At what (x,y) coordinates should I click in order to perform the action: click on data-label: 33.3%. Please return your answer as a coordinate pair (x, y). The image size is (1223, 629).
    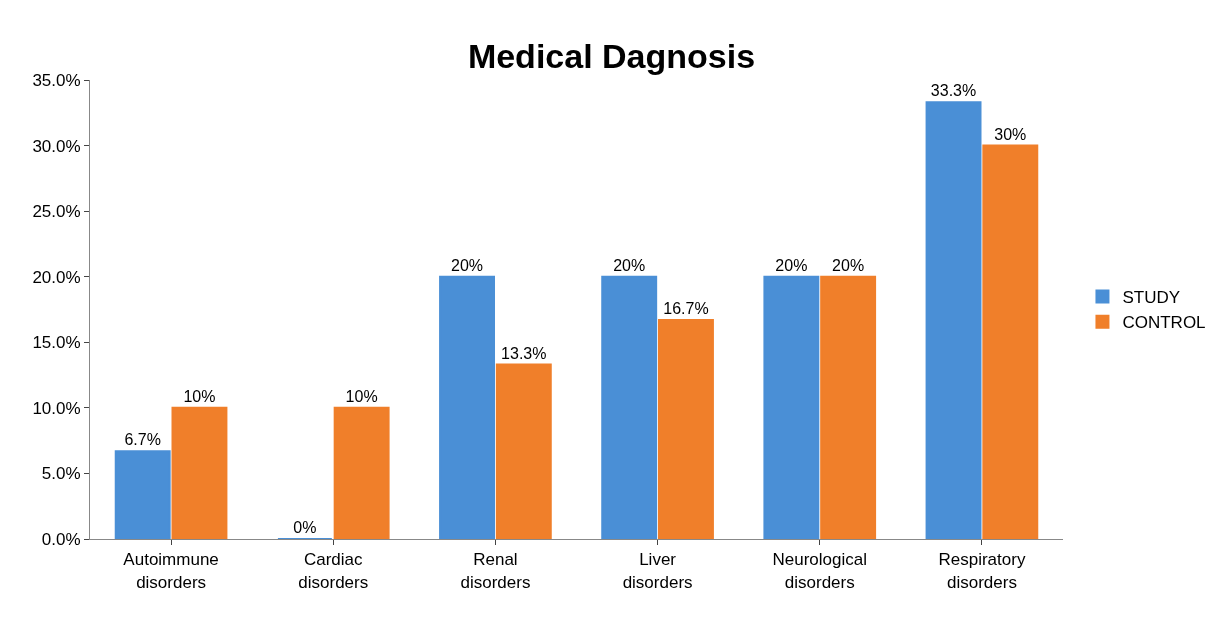
    Looking at the image, I should click on (953, 91).